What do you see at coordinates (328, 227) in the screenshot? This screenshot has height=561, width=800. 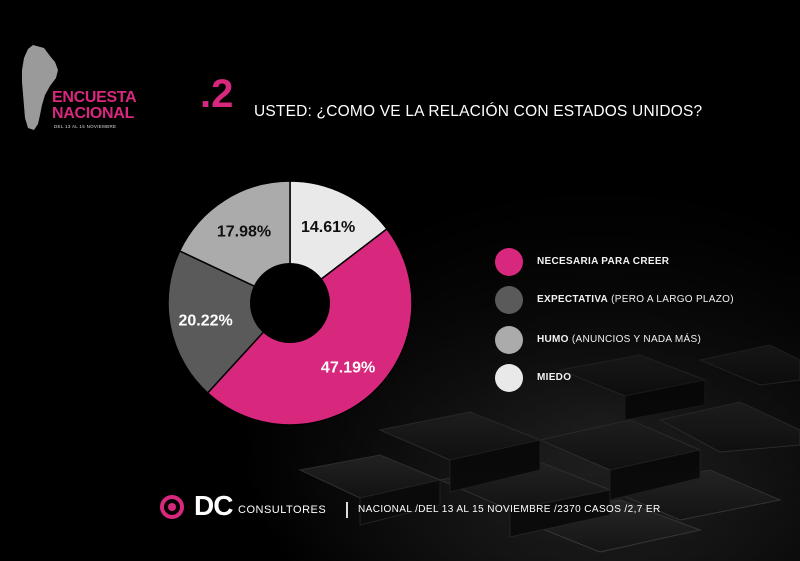 I see `slice-value-label: 14.61%` at bounding box center [328, 227].